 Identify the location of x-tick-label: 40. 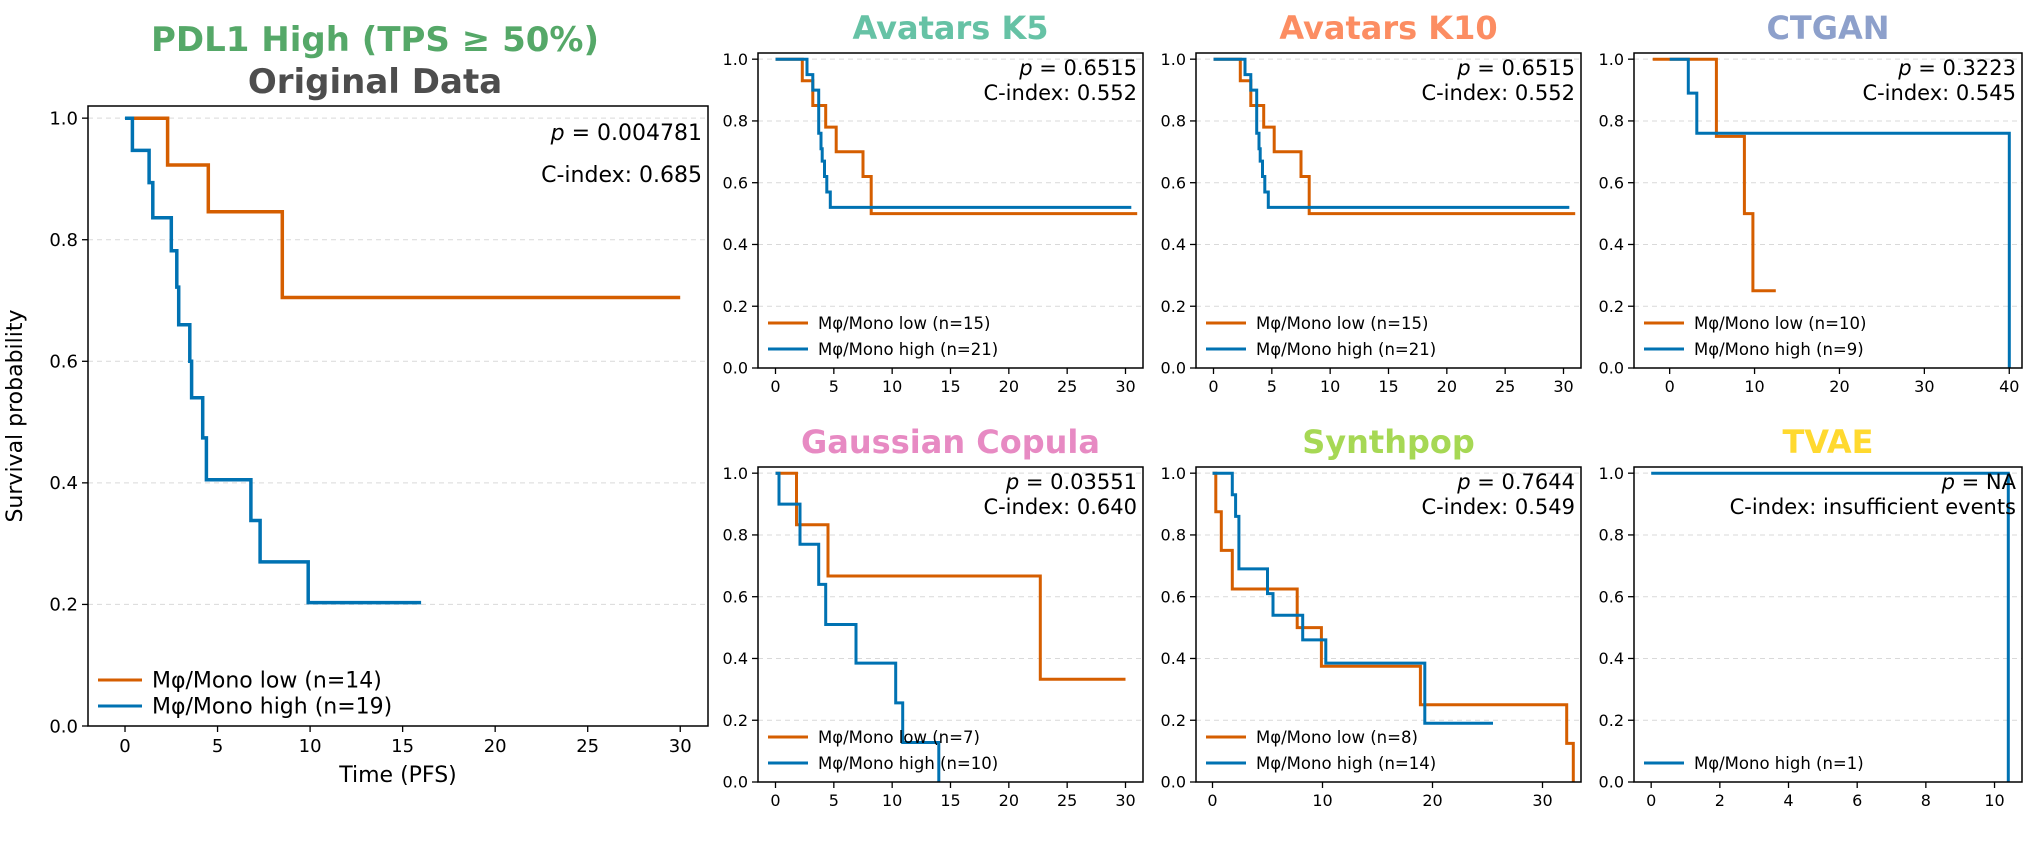
(2009, 386).